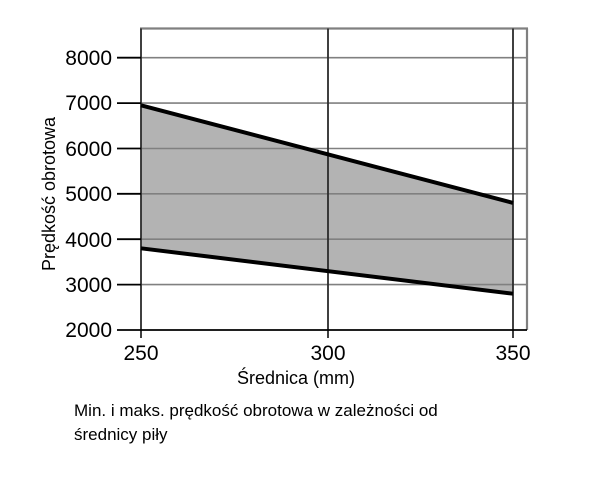  I want to click on y-tick-label-7000: 7000, so click(88, 103).